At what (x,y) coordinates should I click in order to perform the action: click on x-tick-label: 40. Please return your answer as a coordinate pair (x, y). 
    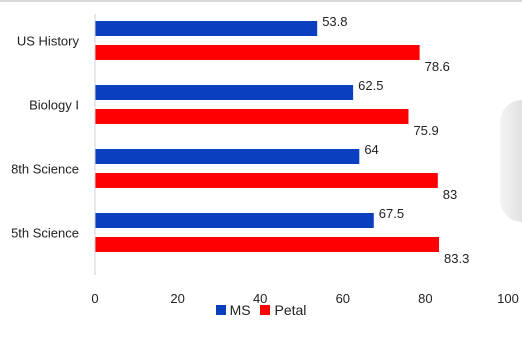
    Looking at the image, I should click on (260, 298).